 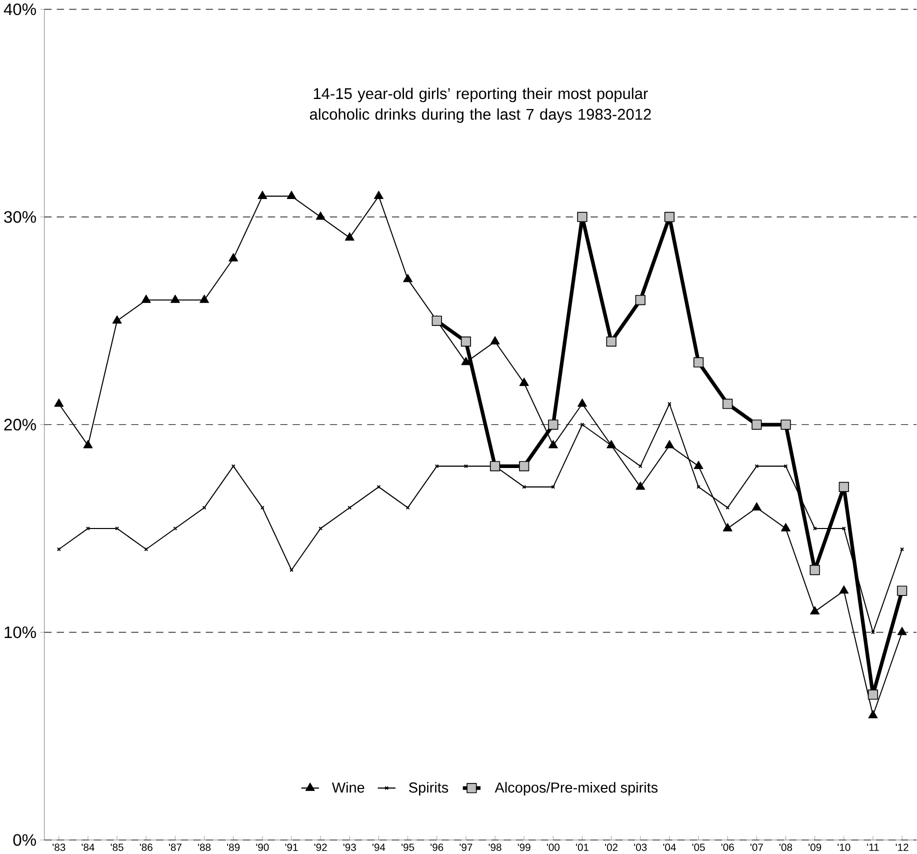 I want to click on x-tick-label: '08, so click(x=786, y=847).